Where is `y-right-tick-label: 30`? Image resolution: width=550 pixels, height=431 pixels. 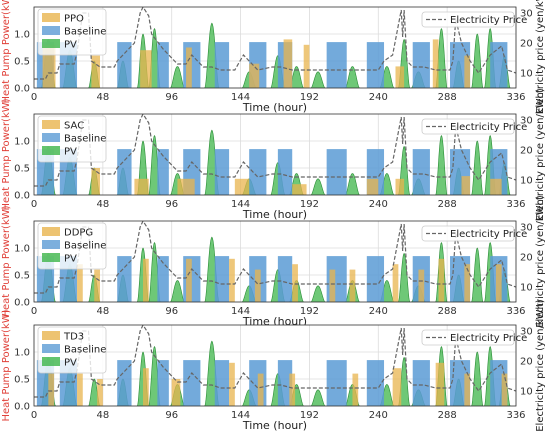 y-right-tick-label: 30 is located at coordinates (526, 332).